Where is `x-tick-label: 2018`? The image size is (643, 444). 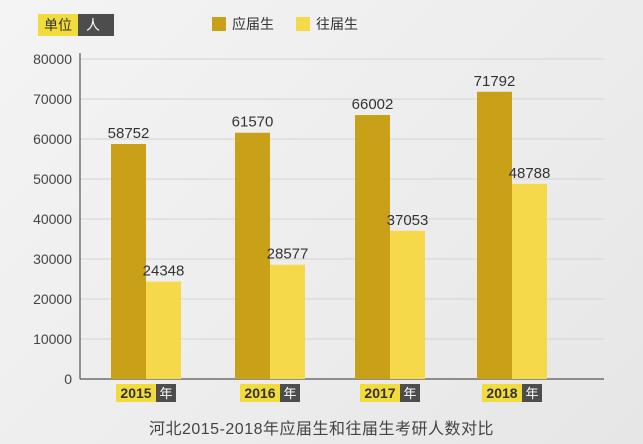
x-tick-label: 2018 is located at coordinates (501, 393).